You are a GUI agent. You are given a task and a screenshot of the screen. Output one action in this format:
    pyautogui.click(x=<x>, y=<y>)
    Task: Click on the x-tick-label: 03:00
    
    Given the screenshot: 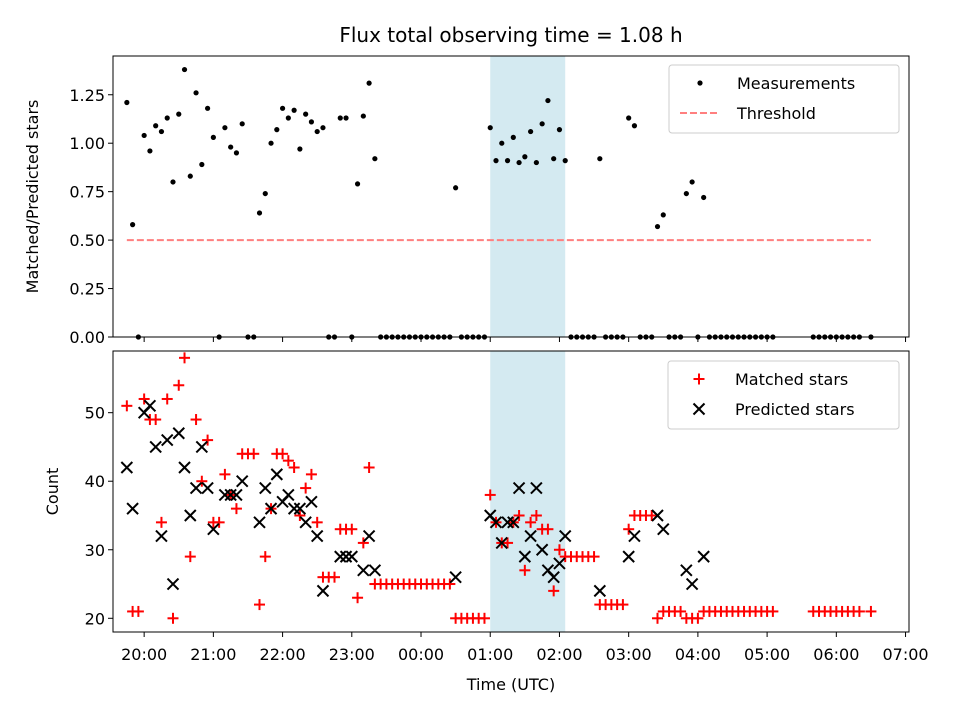 What is the action you would take?
    pyautogui.click(x=629, y=654)
    